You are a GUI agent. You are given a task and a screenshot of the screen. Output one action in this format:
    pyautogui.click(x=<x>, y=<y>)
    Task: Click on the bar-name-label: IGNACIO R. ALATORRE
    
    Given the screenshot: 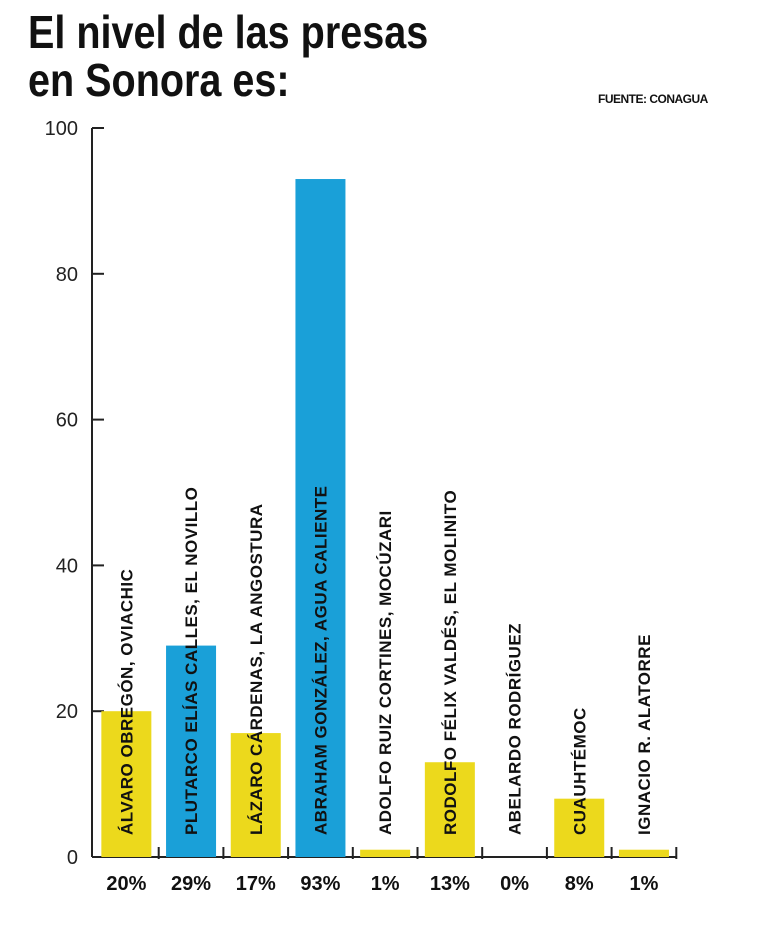 What is the action you would take?
    pyautogui.click(x=644, y=734)
    